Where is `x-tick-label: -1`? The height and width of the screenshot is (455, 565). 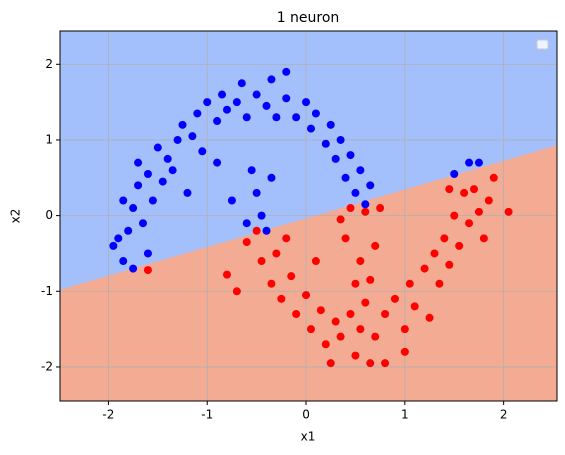
x-tick-label: -1 is located at coordinates (207, 415).